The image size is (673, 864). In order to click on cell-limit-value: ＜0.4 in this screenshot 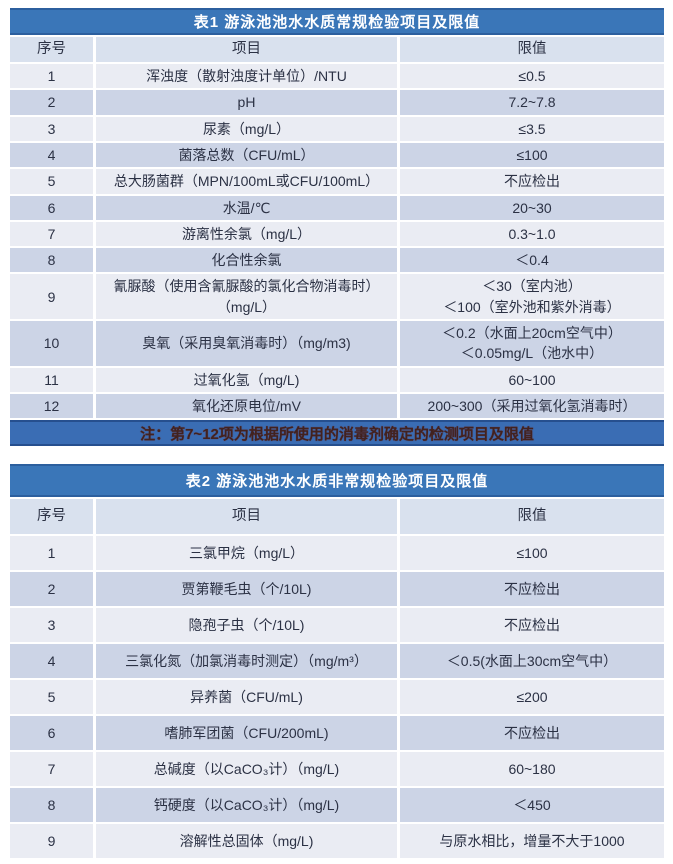, I will do `click(532, 260)`.